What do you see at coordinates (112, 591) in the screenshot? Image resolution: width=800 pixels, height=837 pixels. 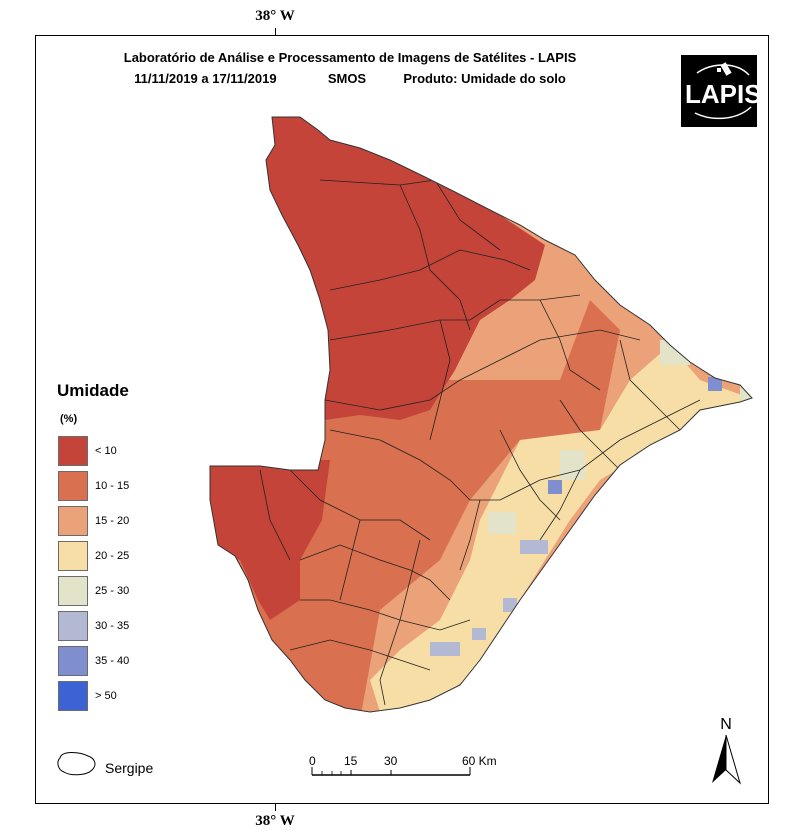 I see `legend-label-25-30: 25 - 30` at bounding box center [112, 591].